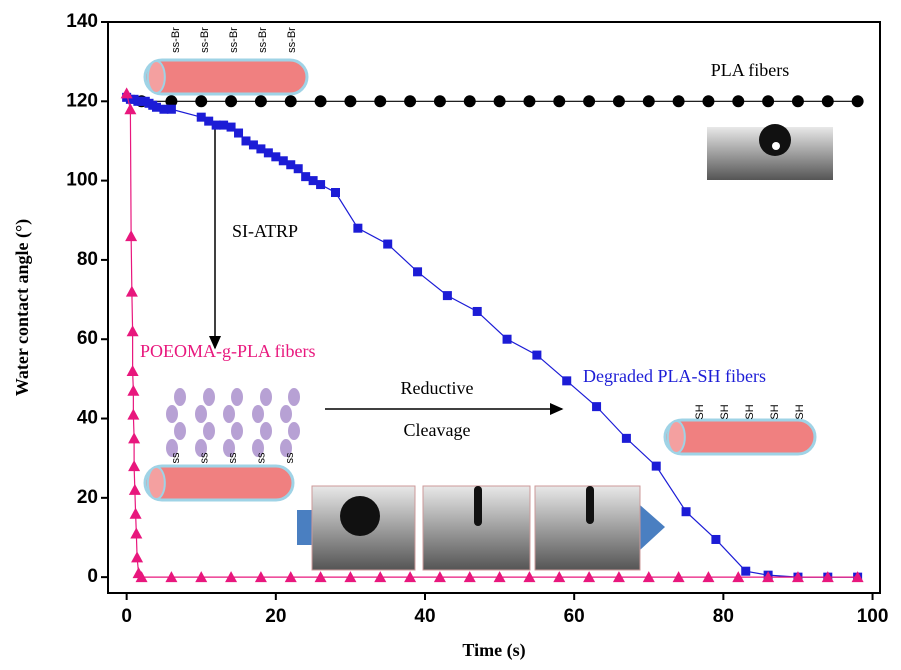 The height and width of the screenshot is (670, 901). What do you see at coordinates (87, 259) in the screenshot?
I see `y-tick-label: 80` at bounding box center [87, 259].